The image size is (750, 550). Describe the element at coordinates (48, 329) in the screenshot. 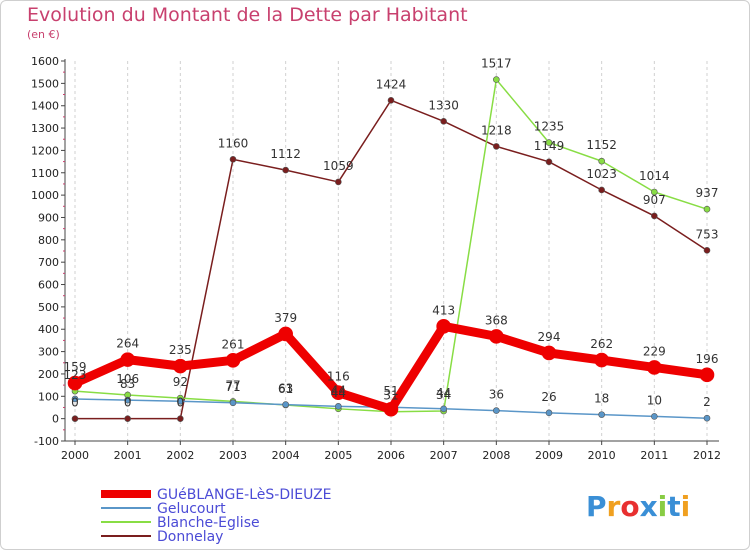

I see `y-tick-label: 400` at that location.